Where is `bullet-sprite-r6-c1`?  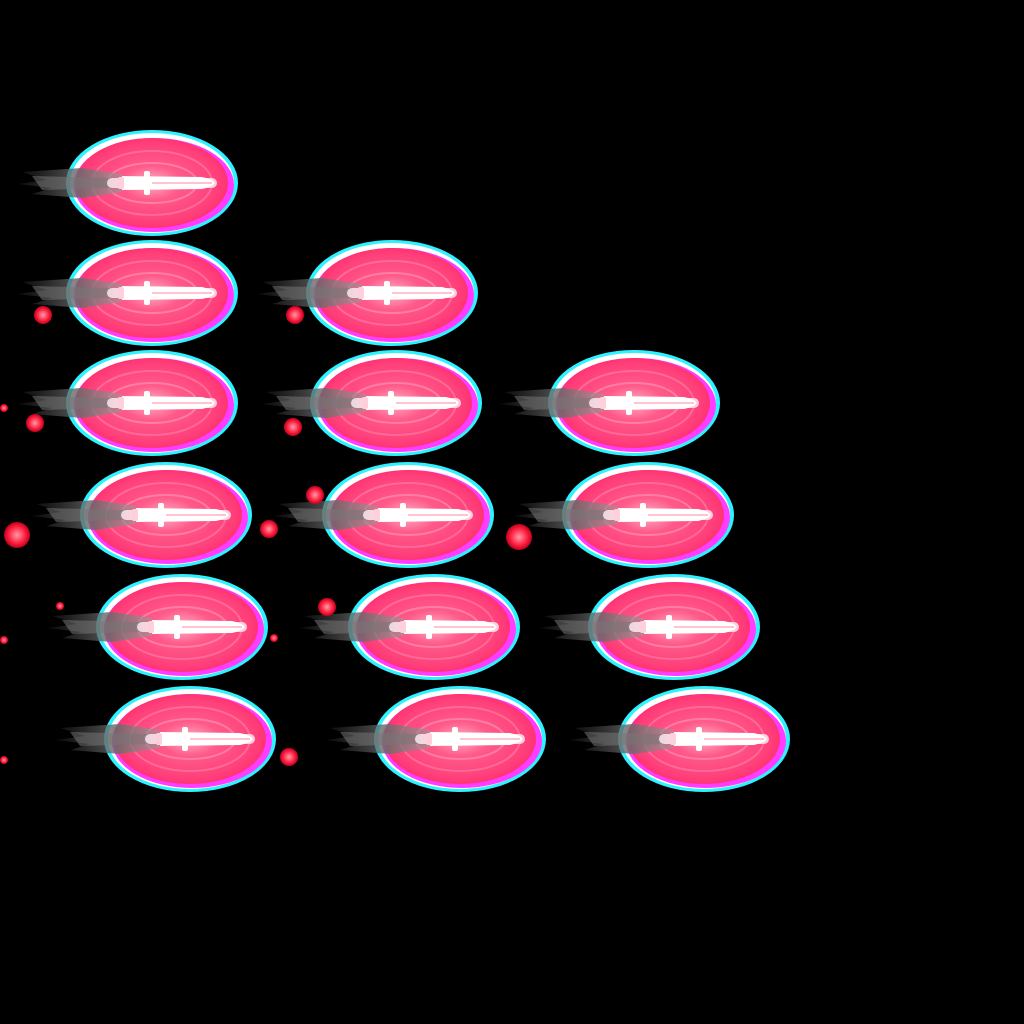
bullet-sprite-r6-c1 is located at coordinates (170, 739).